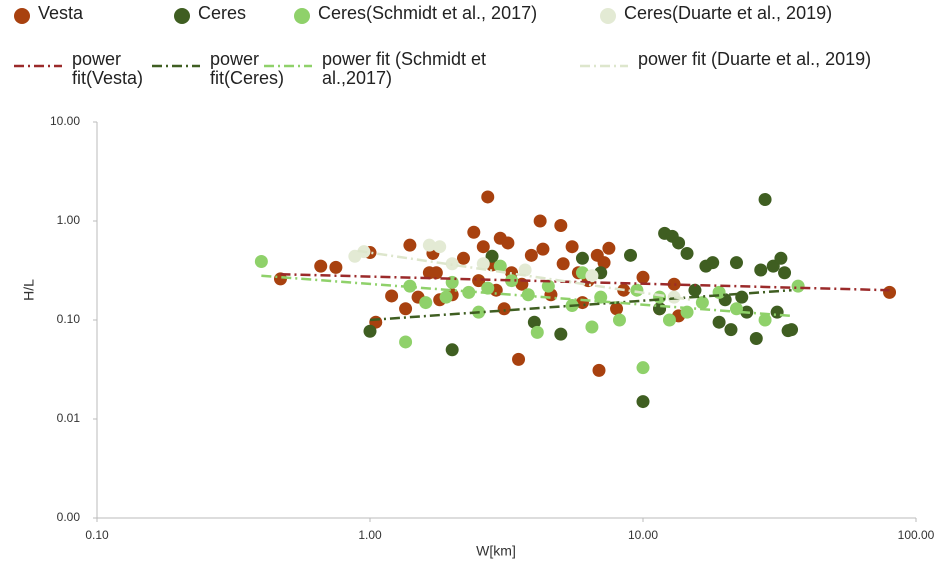 This screenshot has height=566, width=950. I want to click on legend-label: power fit (Duarte et al., 2019), so click(755, 59).